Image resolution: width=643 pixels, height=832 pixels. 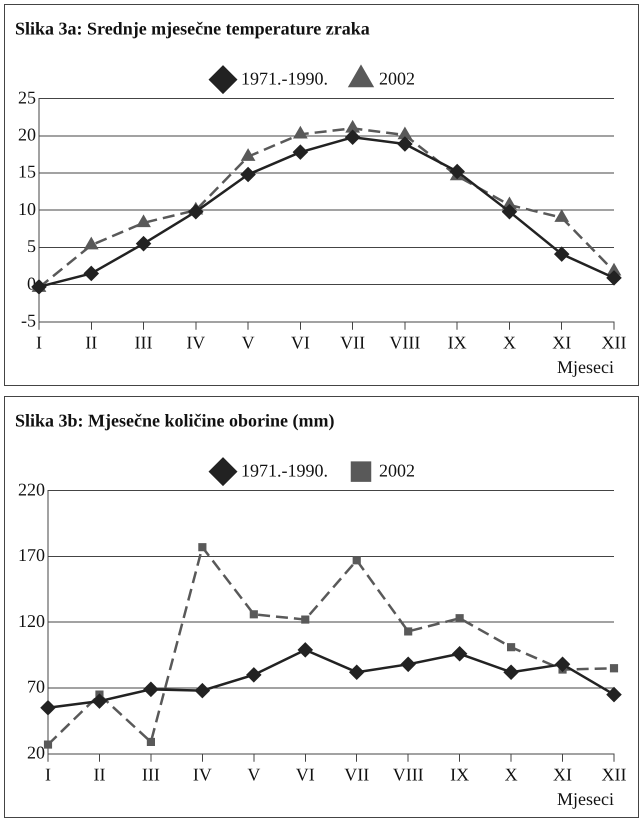 I want to click on chart-title: Slika 3b: Mjesečne količine oborine (mm), so click(x=174, y=420).